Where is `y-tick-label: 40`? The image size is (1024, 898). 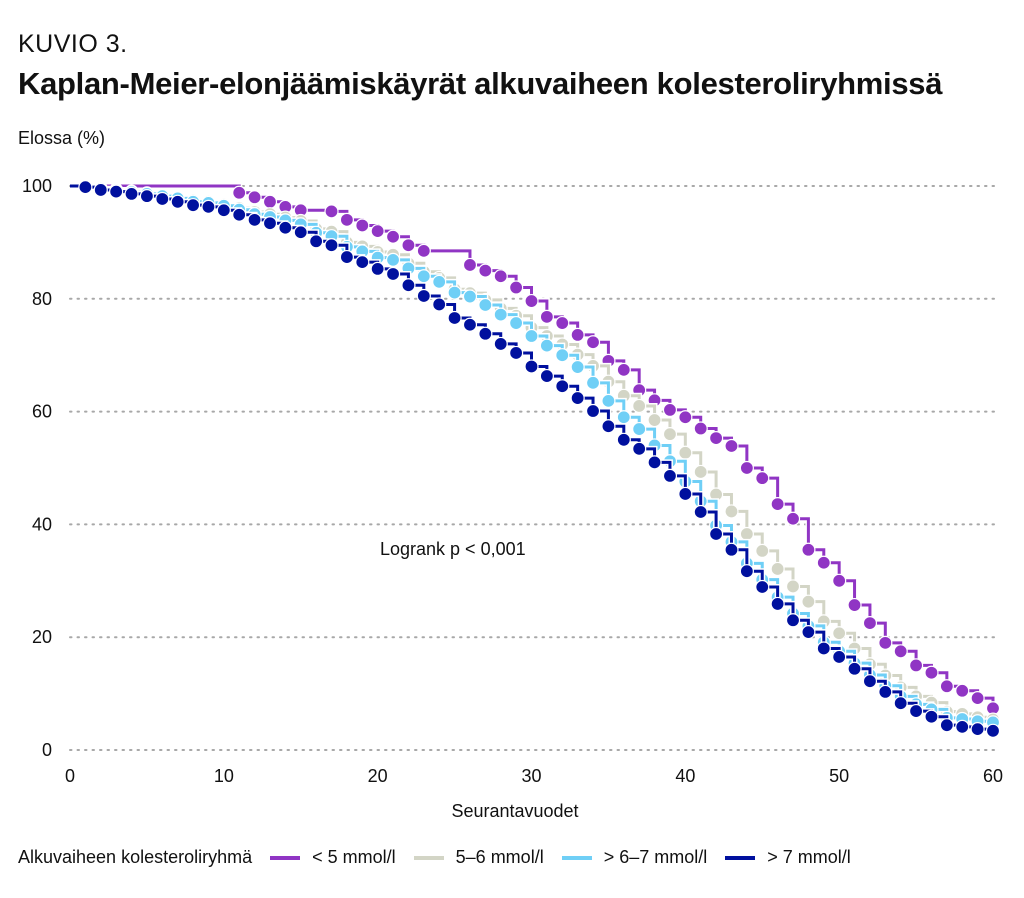
y-tick-label: 40 is located at coordinates (42, 524).